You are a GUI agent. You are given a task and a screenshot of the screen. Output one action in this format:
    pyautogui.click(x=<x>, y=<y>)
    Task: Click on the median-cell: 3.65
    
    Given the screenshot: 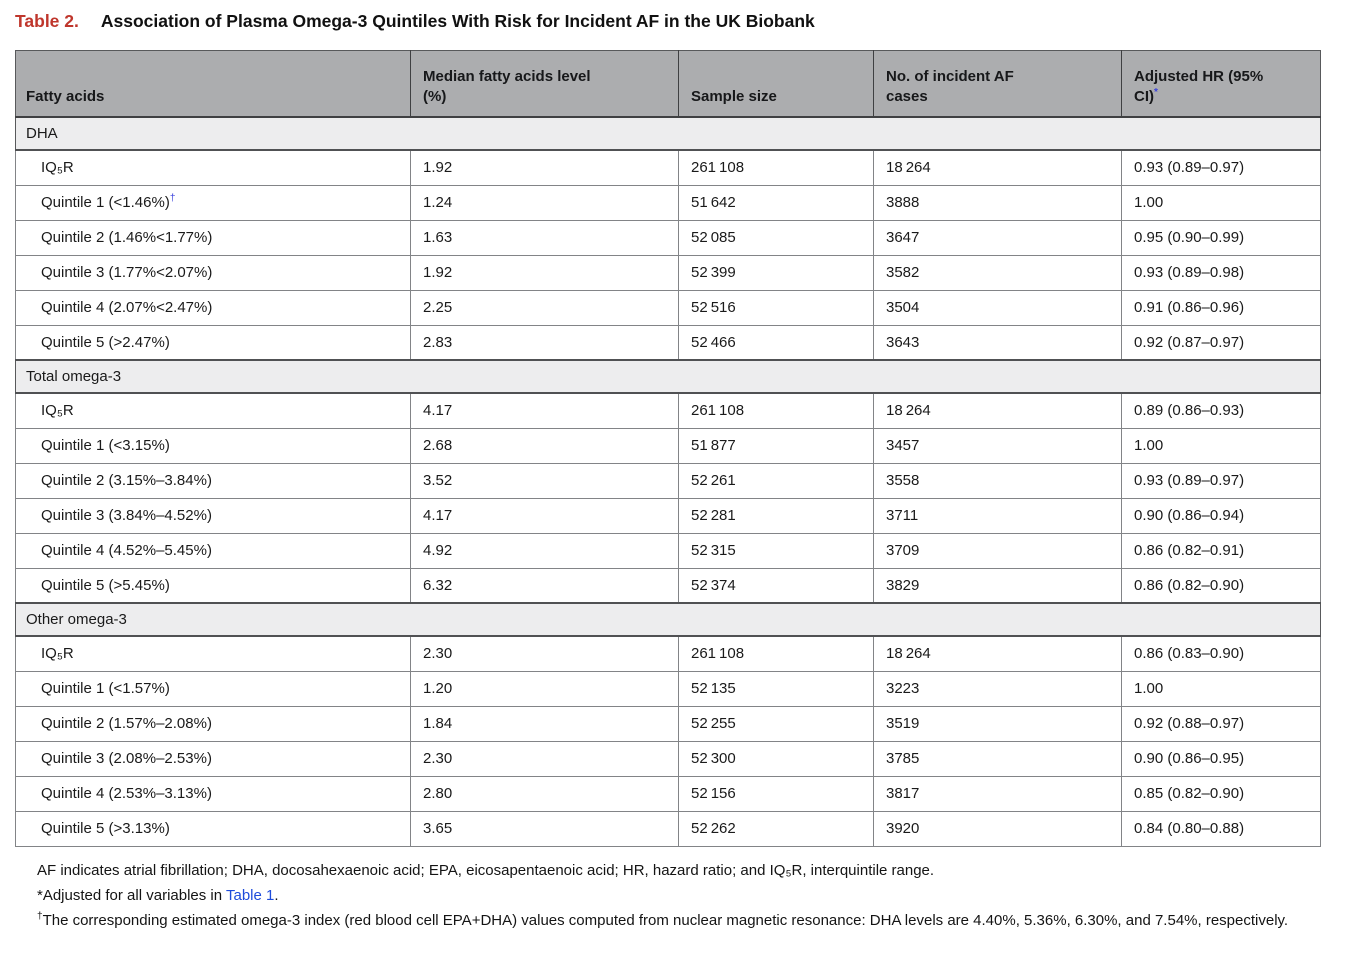 What is the action you would take?
    pyautogui.click(x=544, y=828)
    